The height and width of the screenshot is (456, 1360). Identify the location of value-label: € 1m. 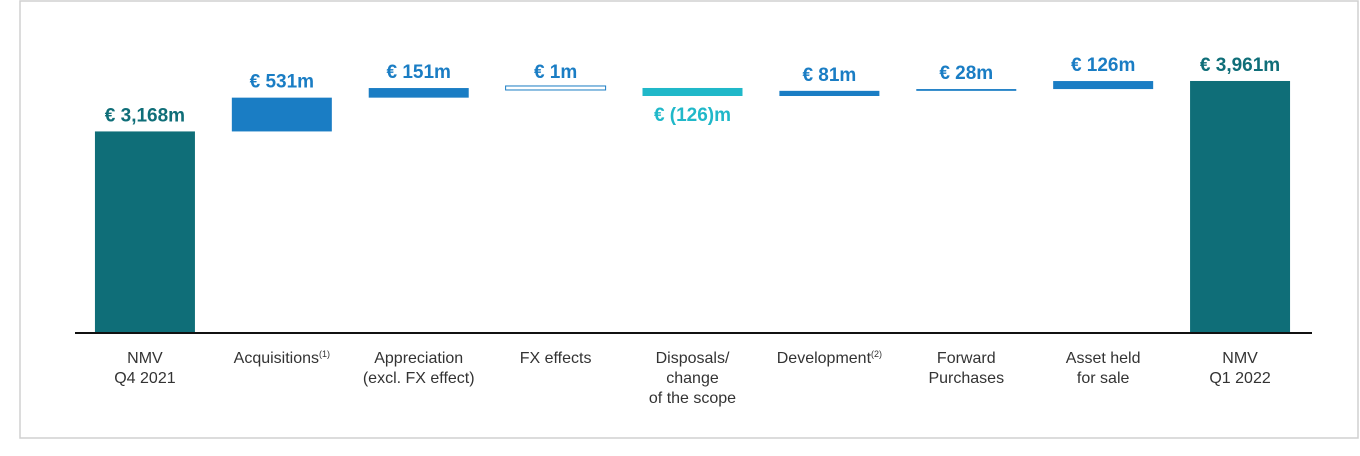
(555, 72).